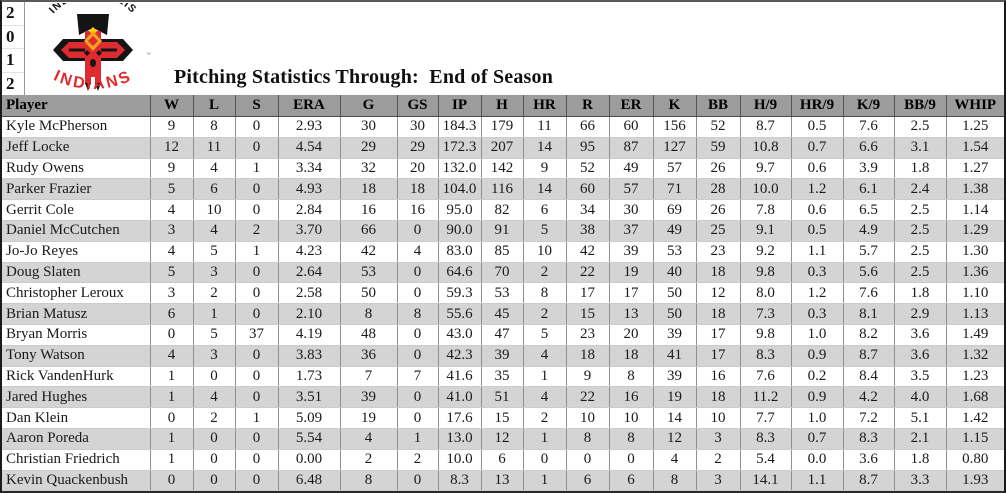  What do you see at coordinates (920, 397) in the screenshot?
I see `stat-cell: 4.0` at bounding box center [920, 397].